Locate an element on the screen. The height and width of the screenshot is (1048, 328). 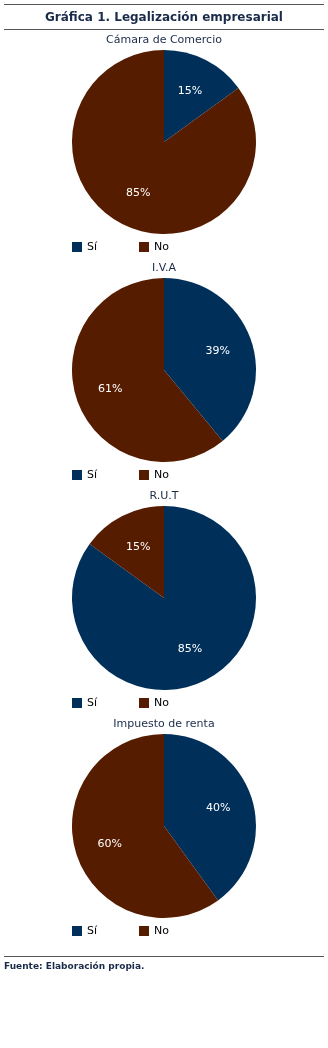
data-label: 39% is located at coordinates (217, 350).